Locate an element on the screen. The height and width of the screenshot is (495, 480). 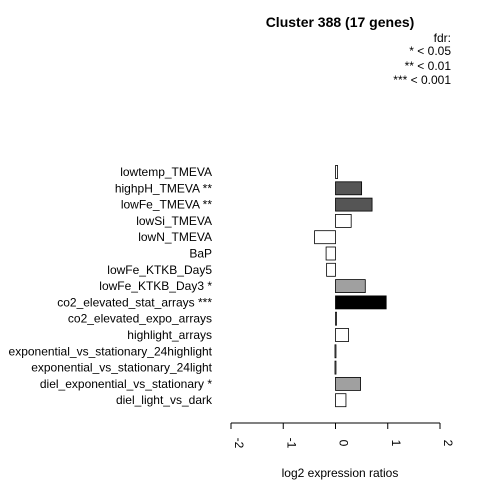
x-axis: -2 -1 0 1 2 is located at coordinates (342, 435).